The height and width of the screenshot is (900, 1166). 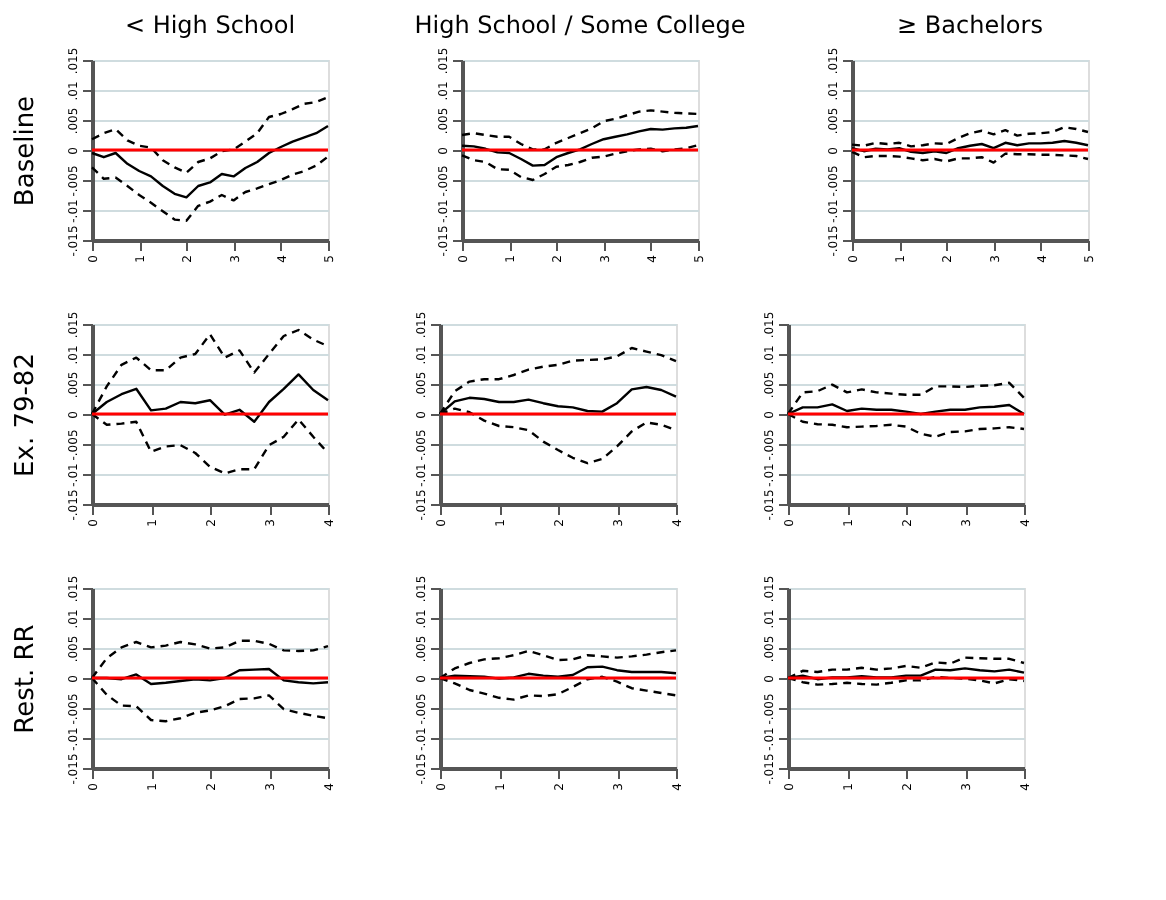 I want to click on y-axis-title: Baseline, so click(x=26, y=151).